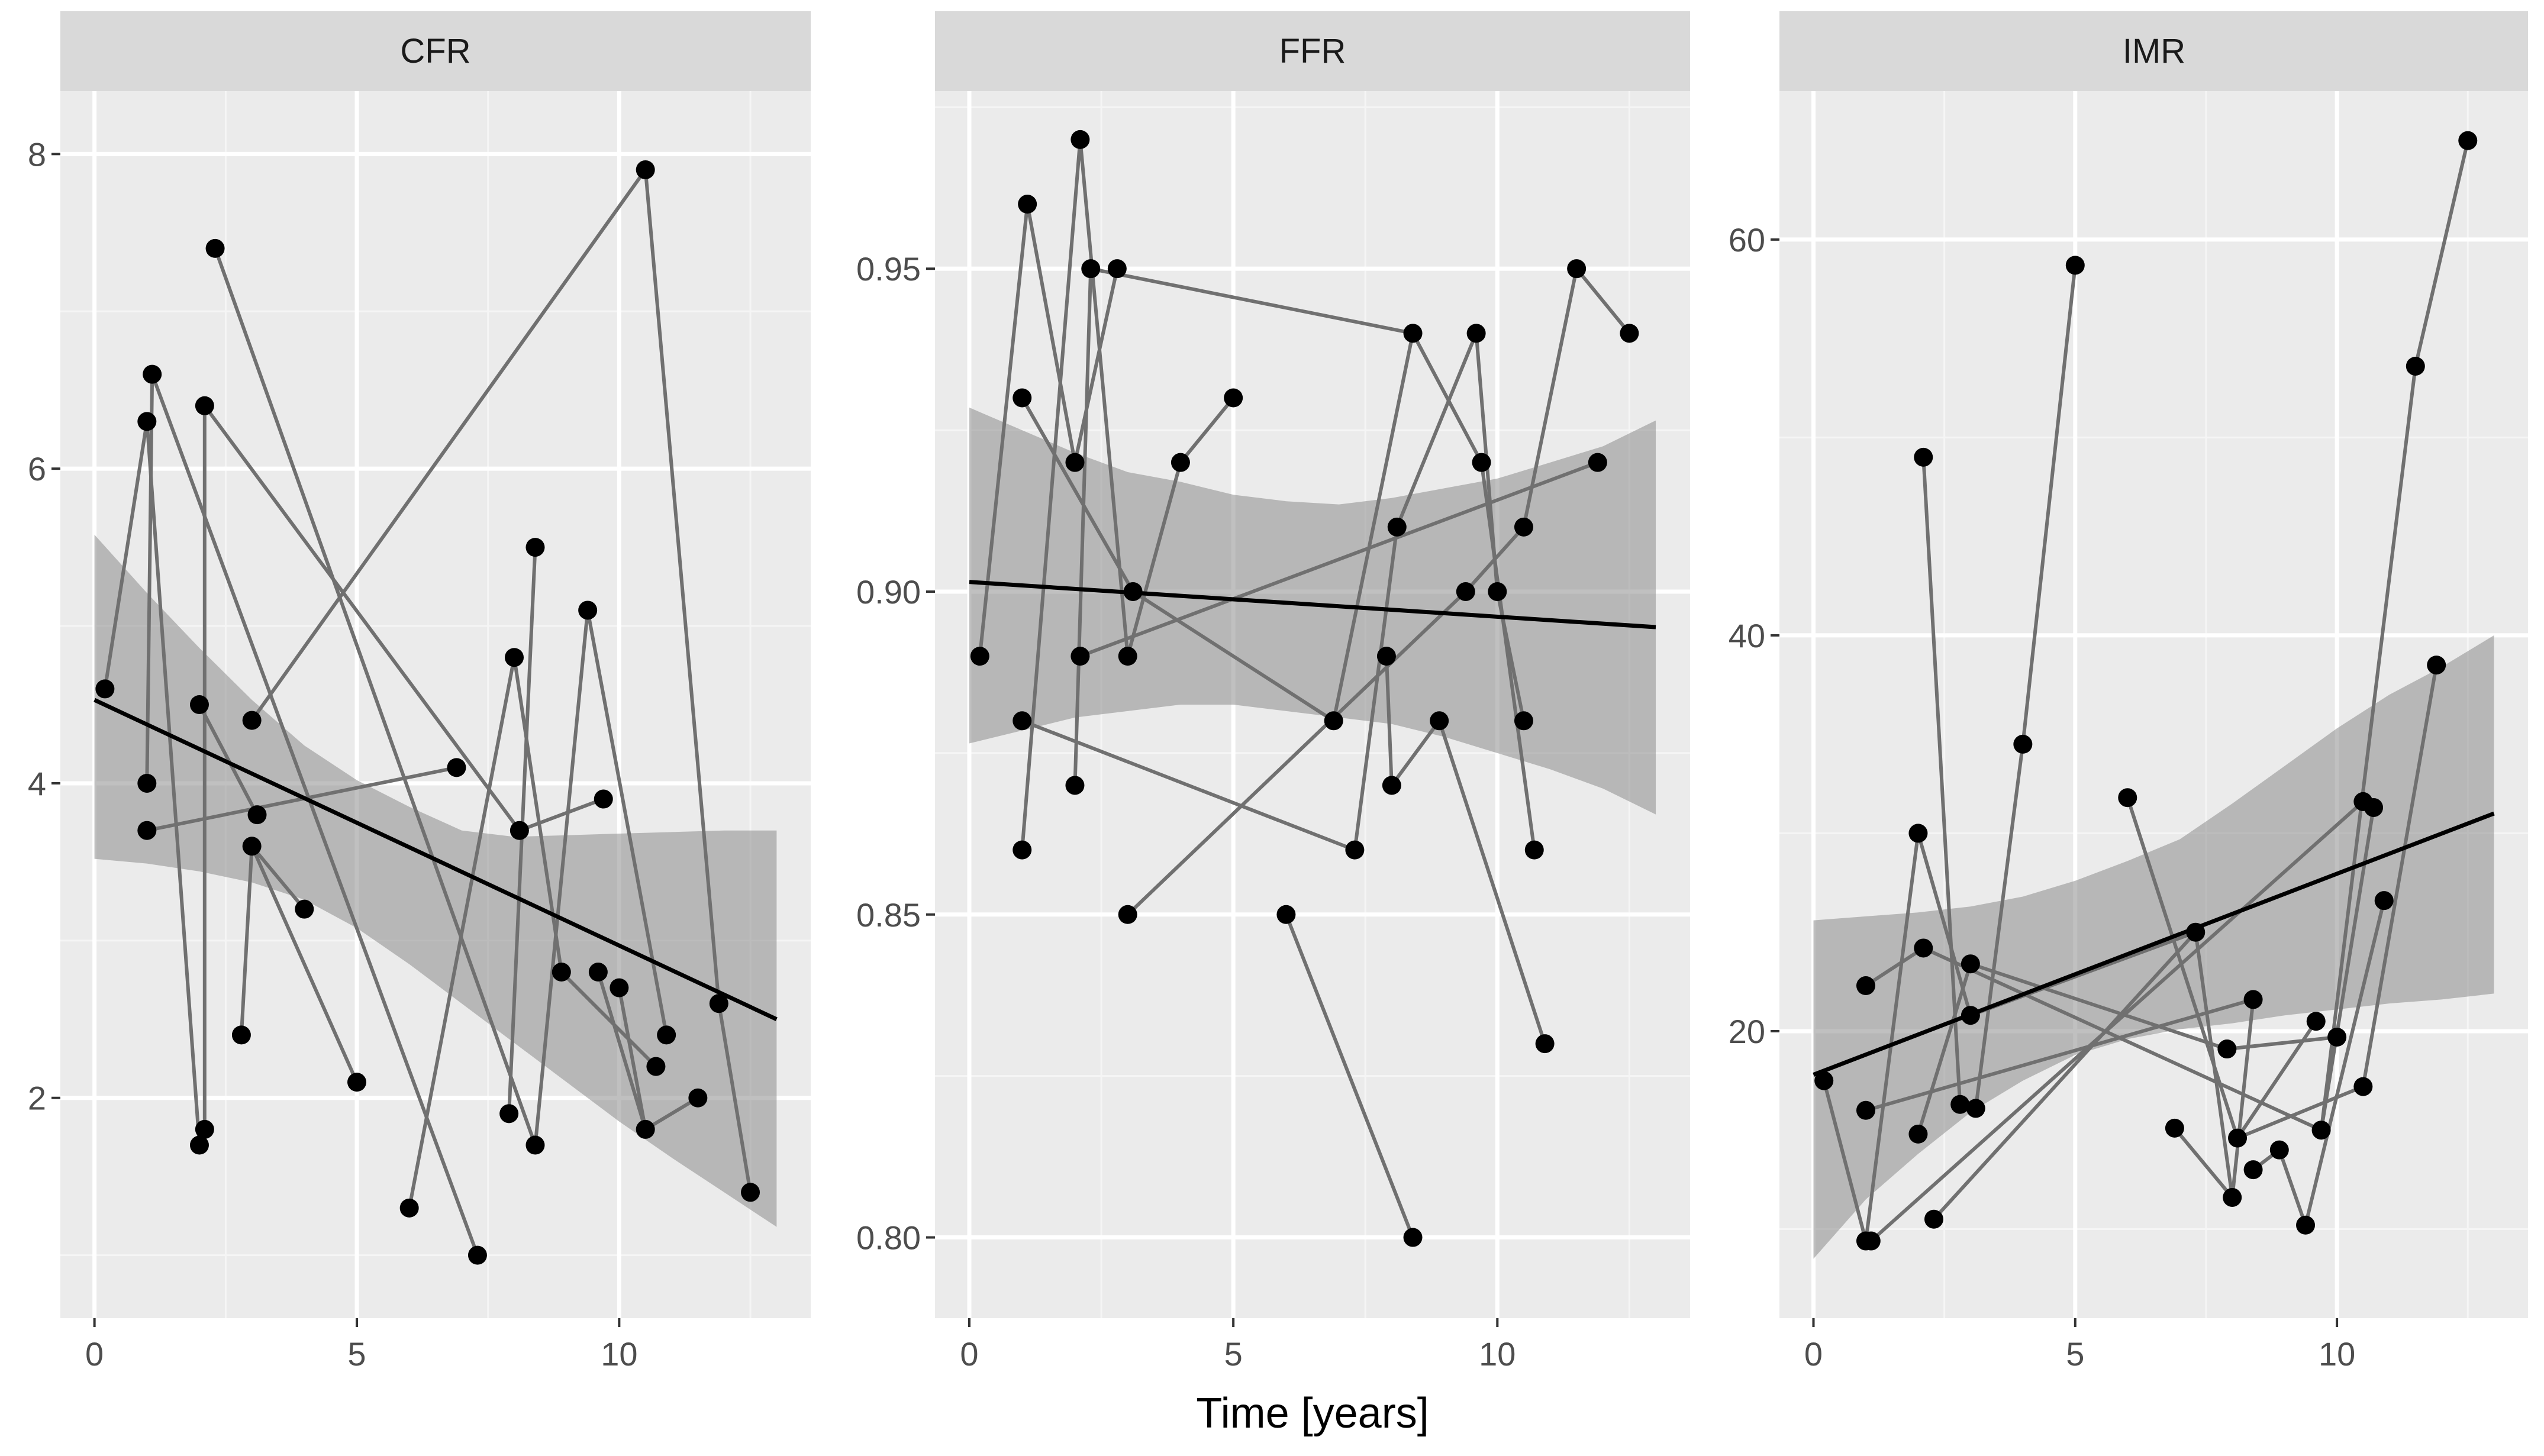 The height and width of the screenshot is (1456, 2544). What do you see at coordinates (37, 154) in the screenshot?
I see `y-tick-label: 8` at bounding box center [37, 154].